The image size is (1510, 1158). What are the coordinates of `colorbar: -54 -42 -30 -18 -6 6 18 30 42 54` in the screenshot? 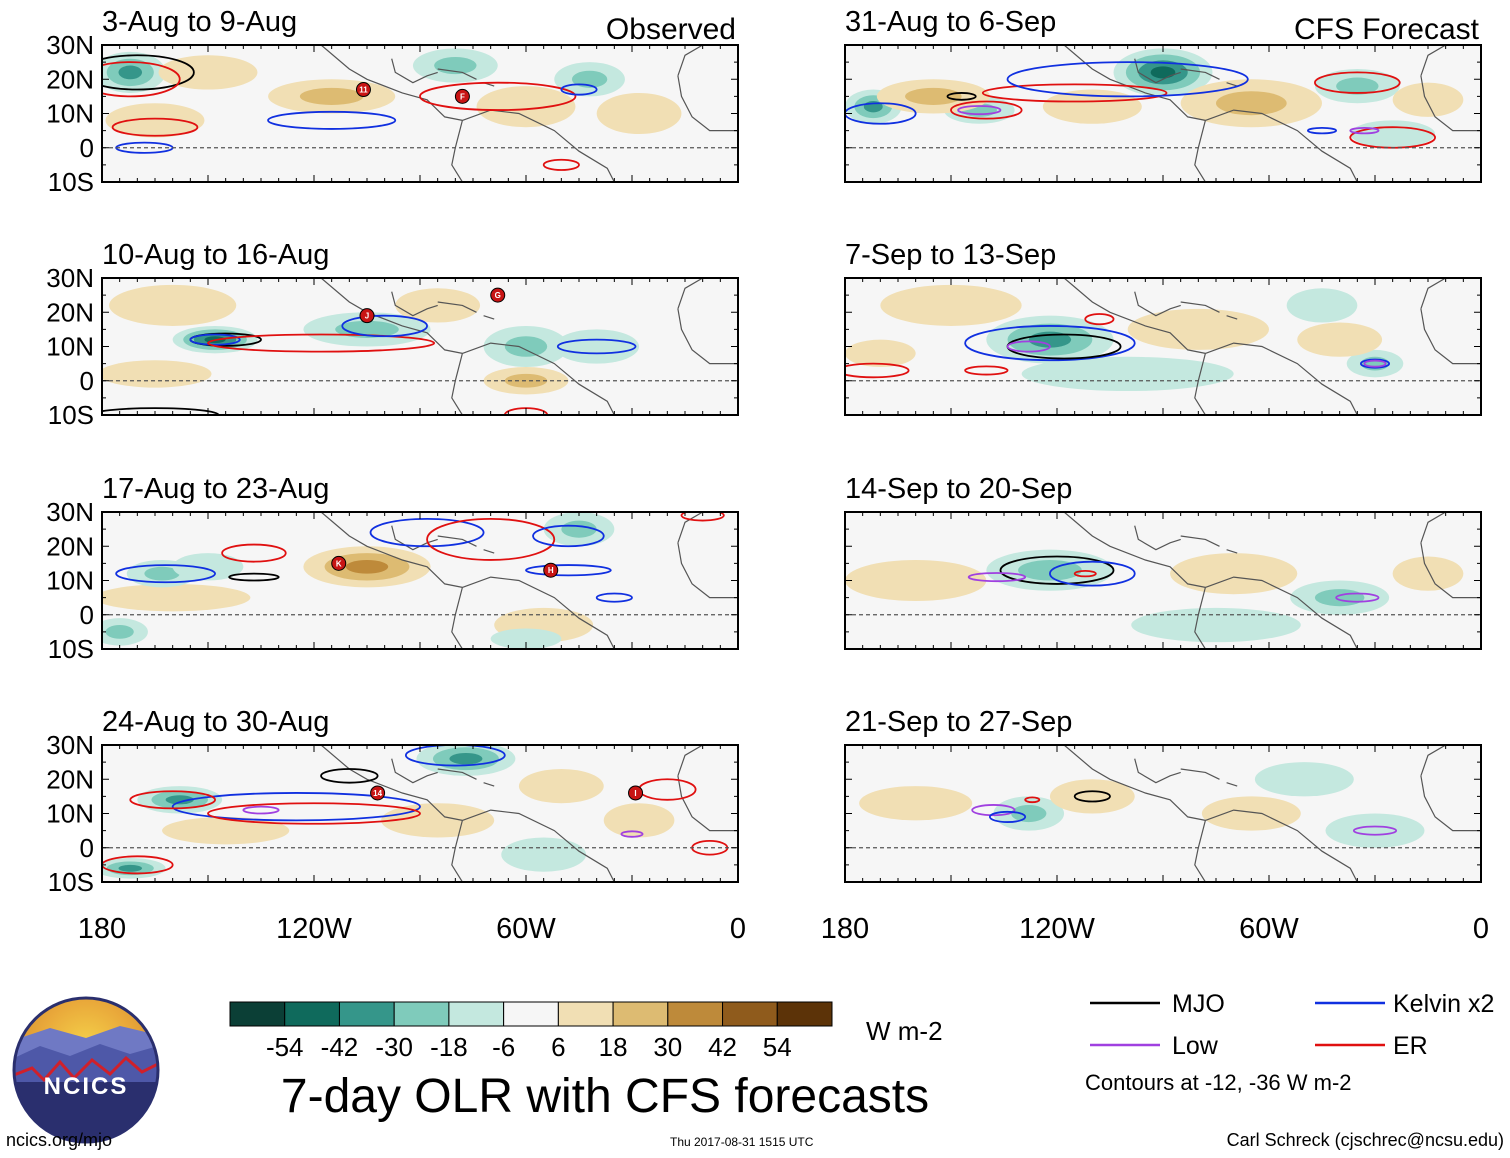 It's located at (531, 1031).